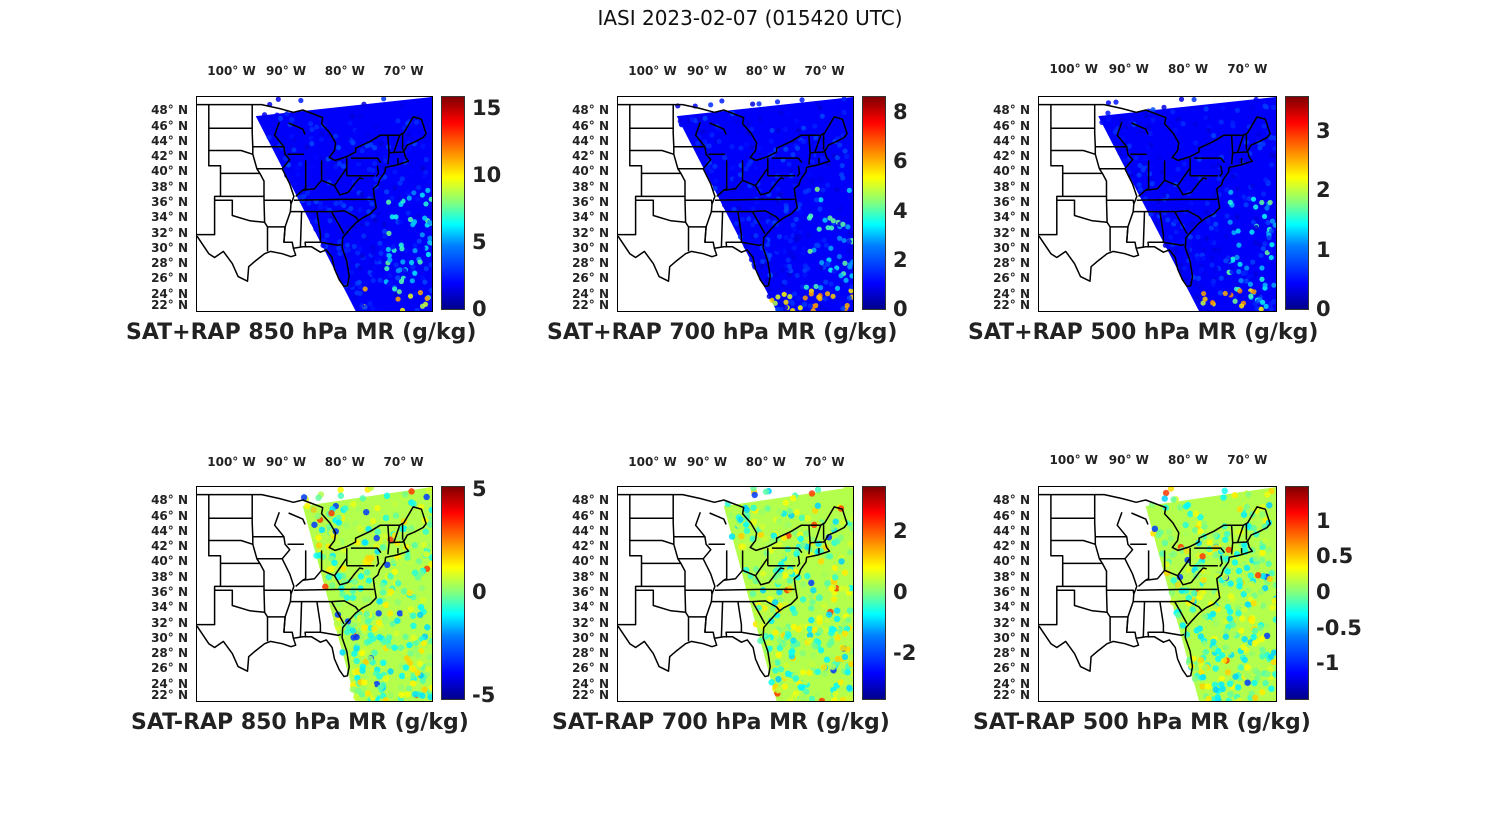 The height and width of the screenshot is (825, 1500). I want to click on colorbar-tick-label: 8, so click(900, 112).